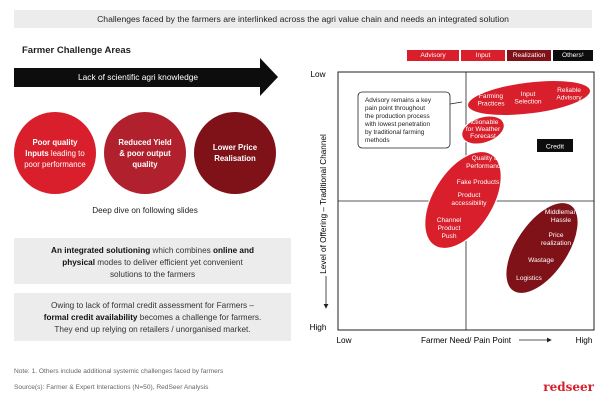  What do you see at coordinates (145, 164) in the screenshot?
I see `circle-2-line-3: quality` at bounding box center [145, 164].